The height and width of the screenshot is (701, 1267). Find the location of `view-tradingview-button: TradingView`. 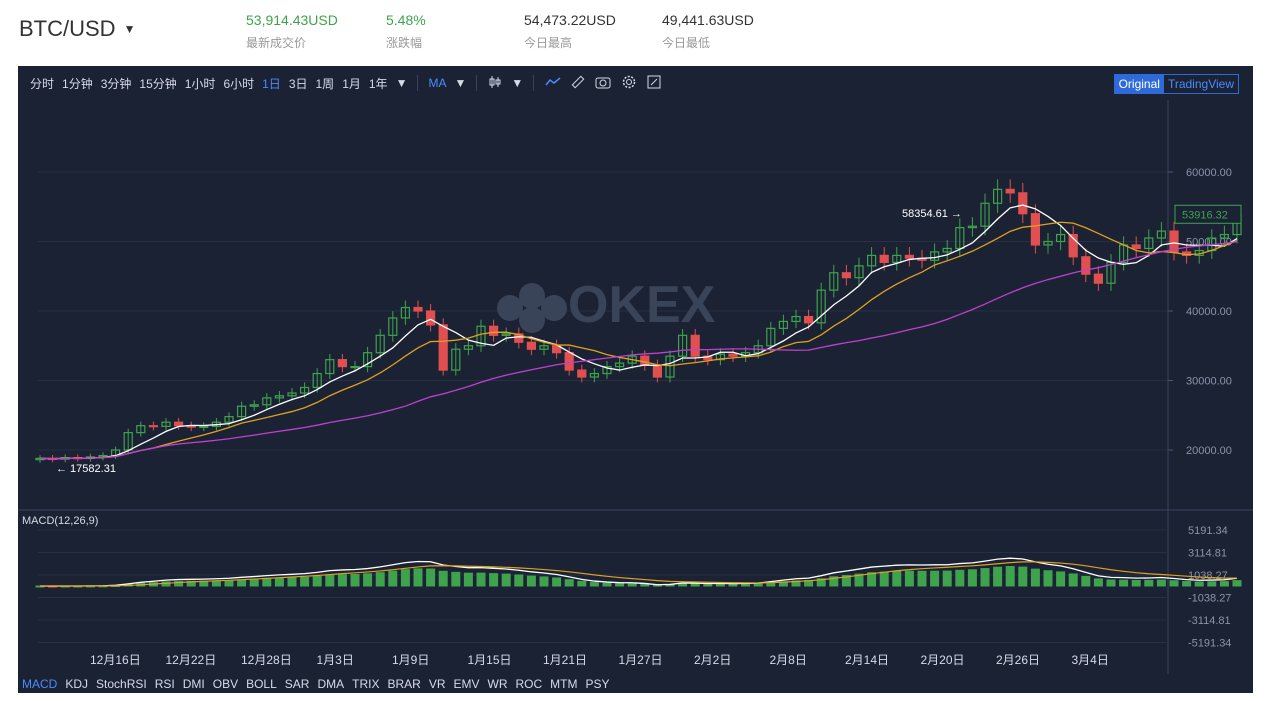

view-tradingview-button: TradingView is located at coordinates (1200, 84).